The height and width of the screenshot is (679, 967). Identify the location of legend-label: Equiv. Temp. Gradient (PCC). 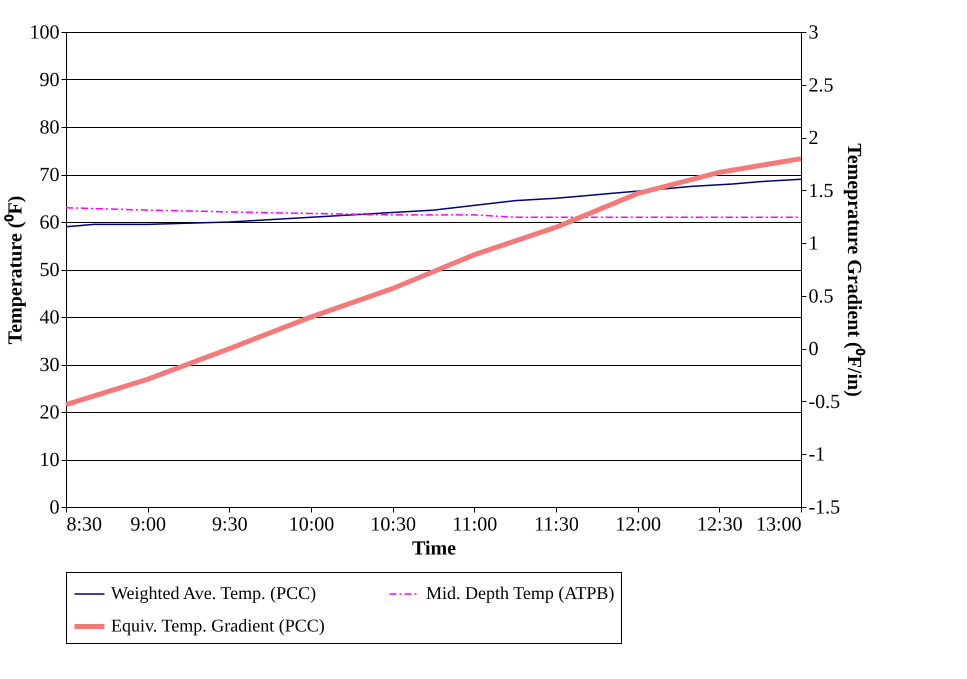
(218, 626).